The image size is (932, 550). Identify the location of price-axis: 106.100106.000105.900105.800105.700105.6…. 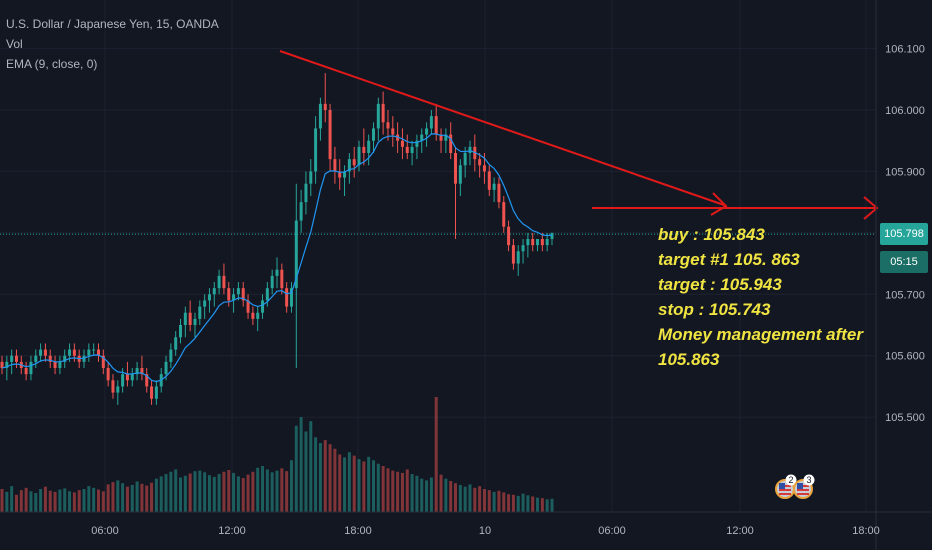
(905, 234).